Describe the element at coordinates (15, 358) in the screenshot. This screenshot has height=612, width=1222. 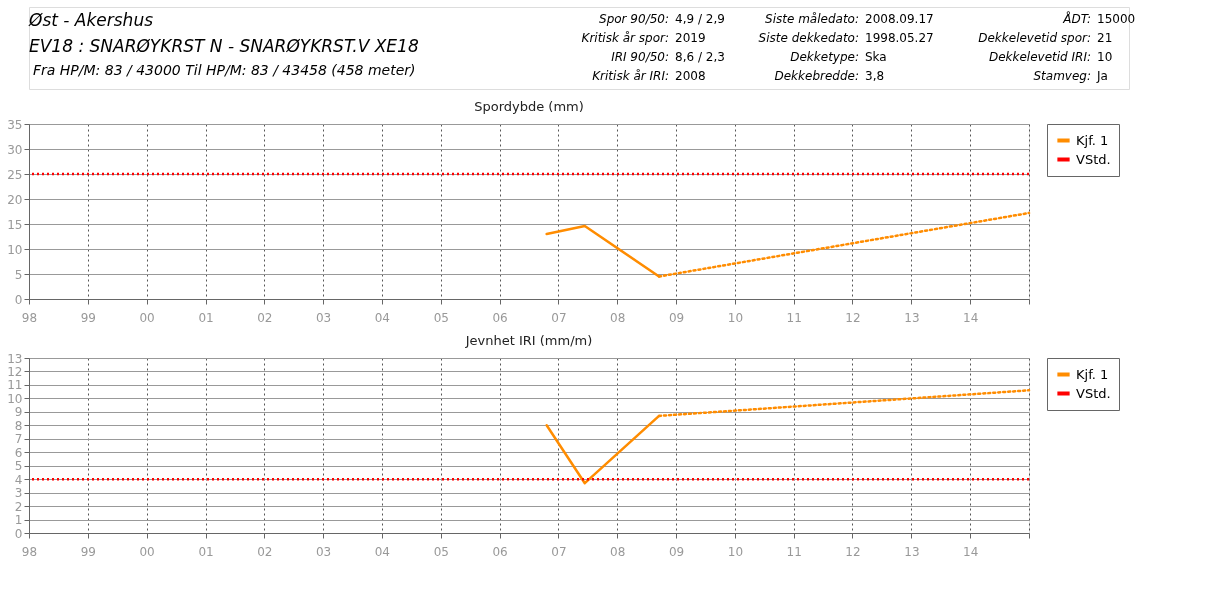
I see `y-tick-label: 13` at that location.